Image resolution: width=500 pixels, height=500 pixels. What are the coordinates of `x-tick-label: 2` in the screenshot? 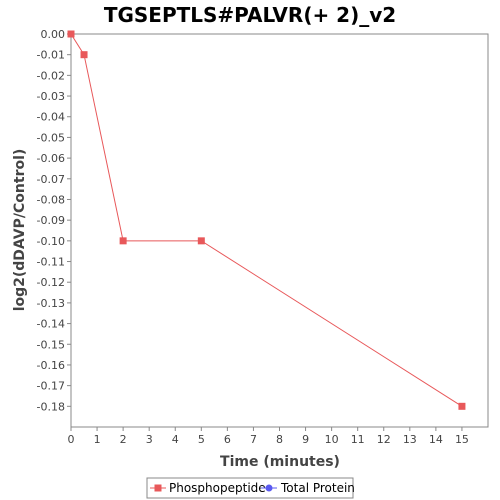 It's located at (123, 439).